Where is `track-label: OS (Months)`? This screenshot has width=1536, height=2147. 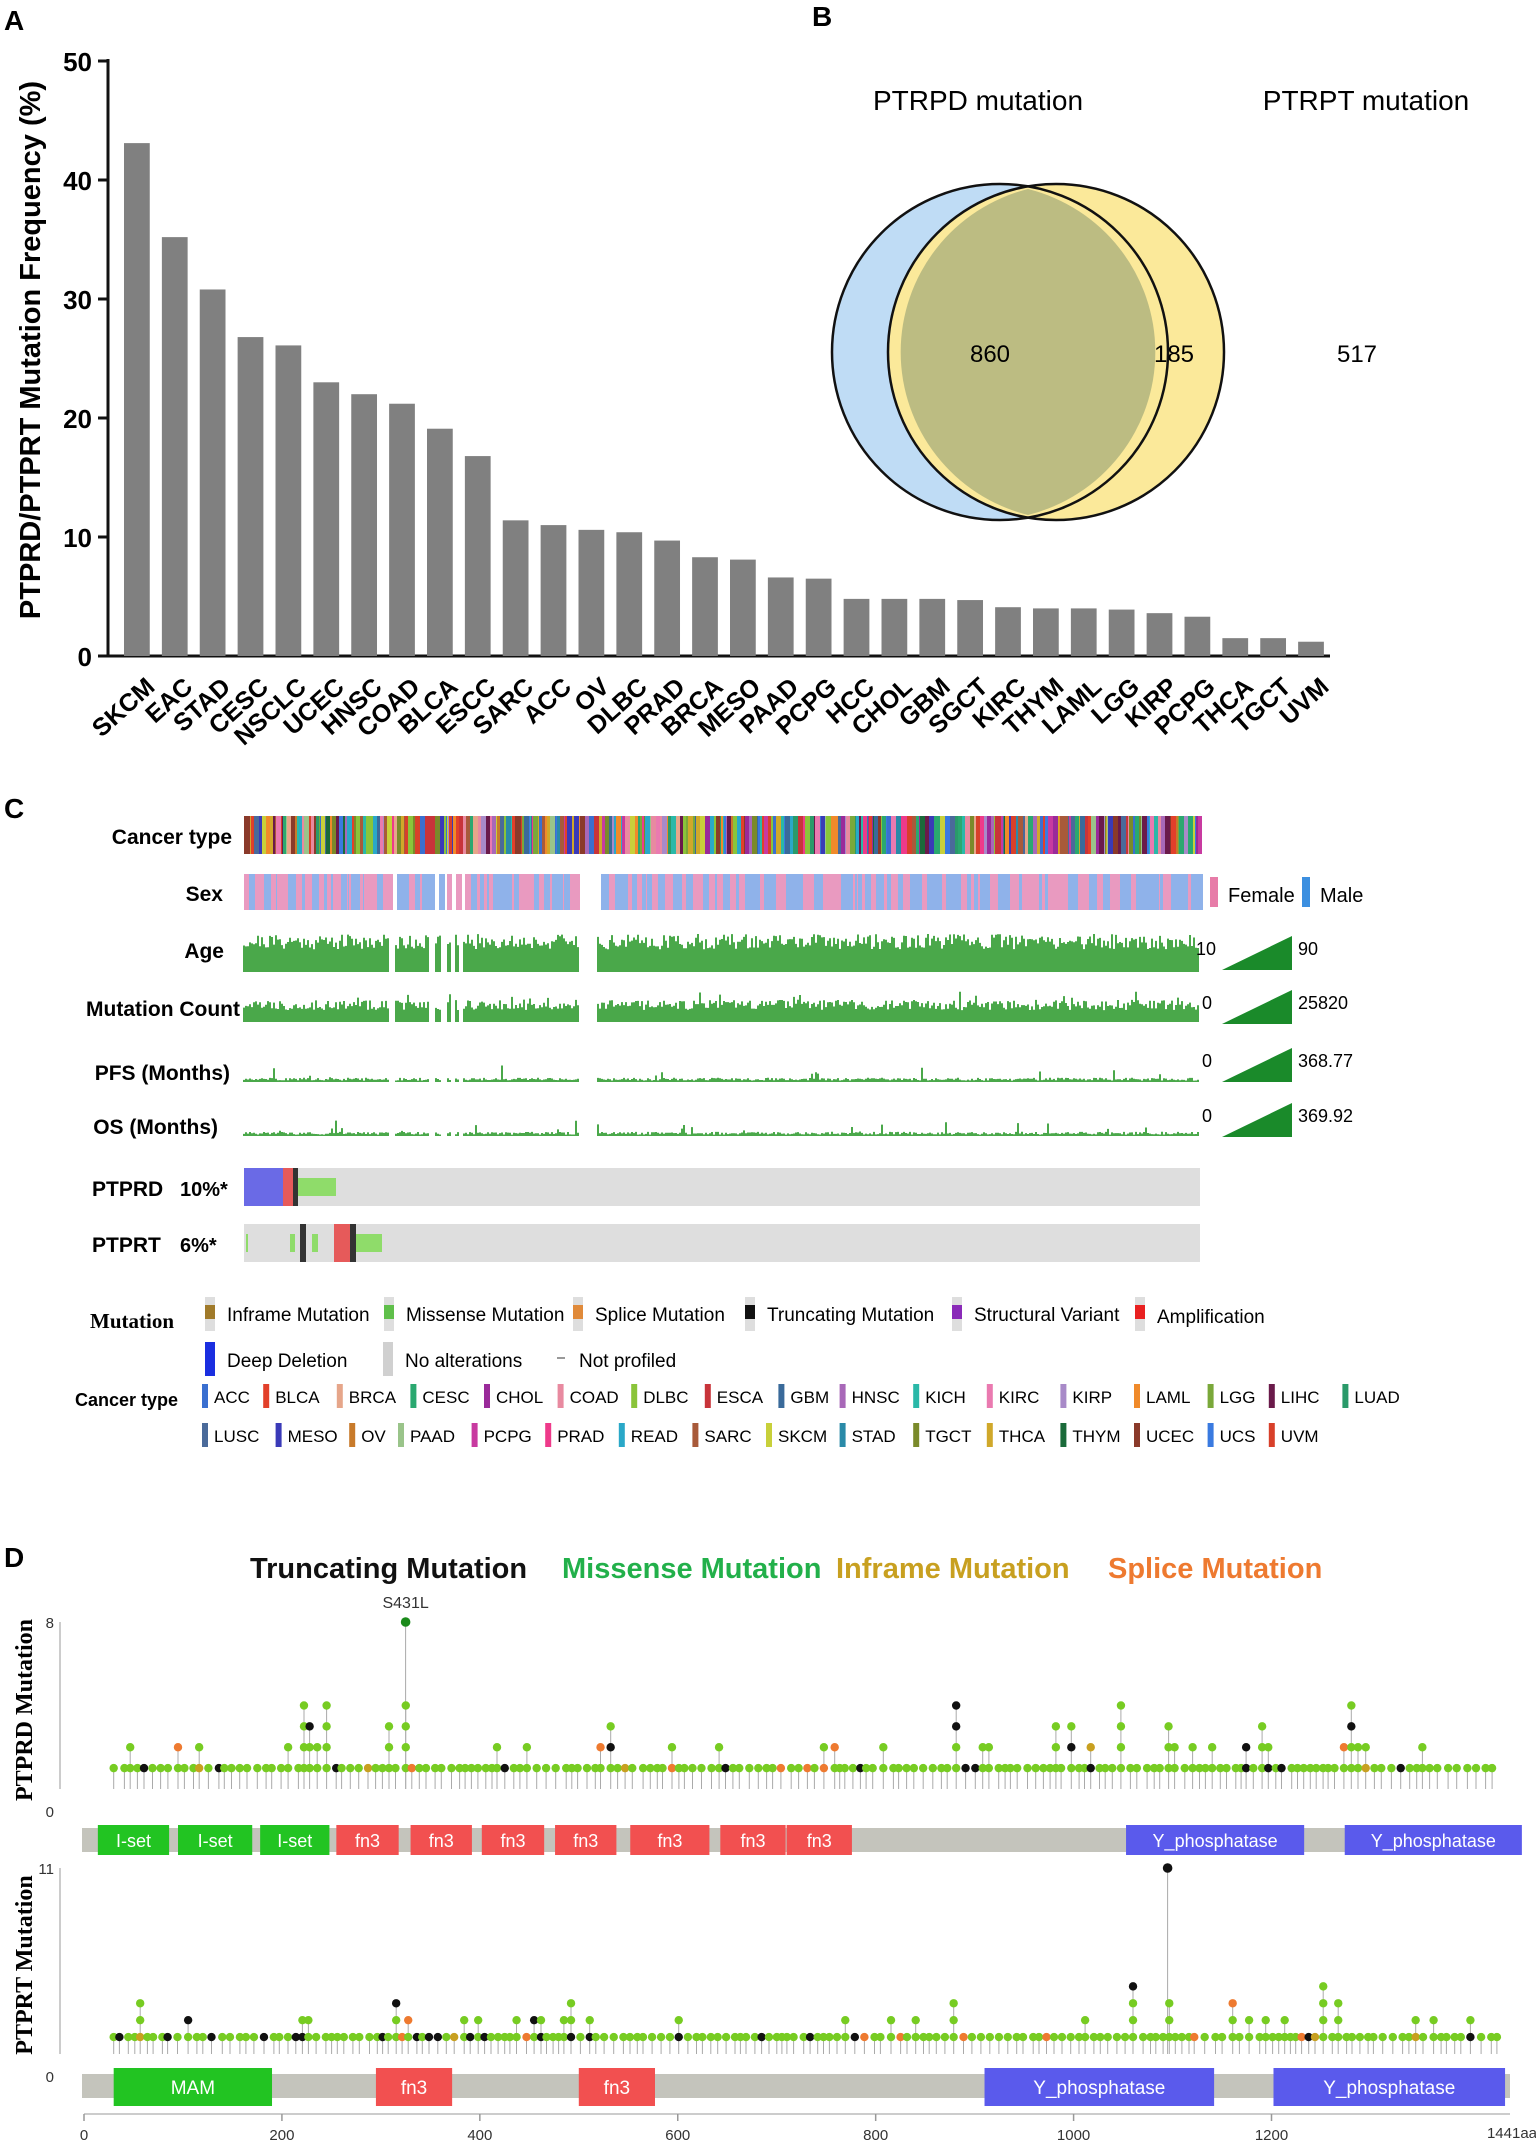 track-label: OS (Months) is located at coordinates (155, 1127).